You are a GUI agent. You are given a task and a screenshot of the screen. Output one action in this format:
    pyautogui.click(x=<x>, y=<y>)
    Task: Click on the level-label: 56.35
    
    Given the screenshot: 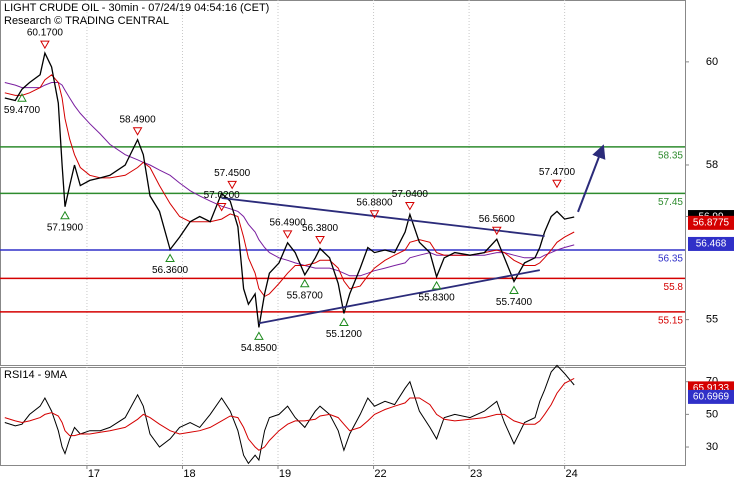 What is the action you would take?
    pyautogui.click(x=670, y=259)
    